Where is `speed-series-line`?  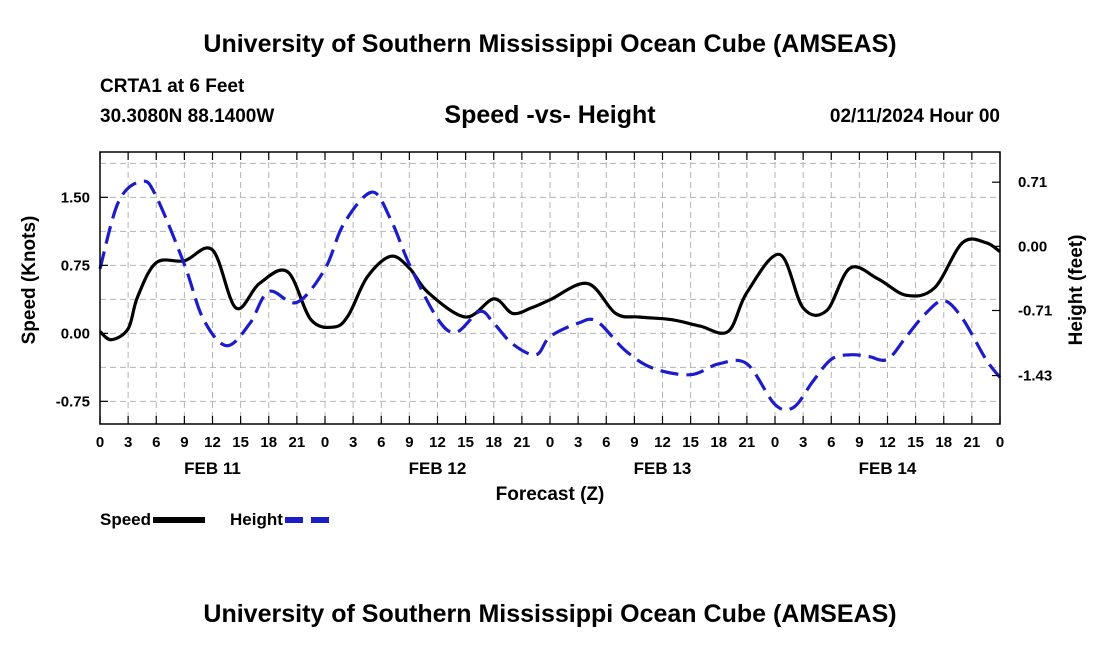 speed-series-line is located at coordinates (549, 289).